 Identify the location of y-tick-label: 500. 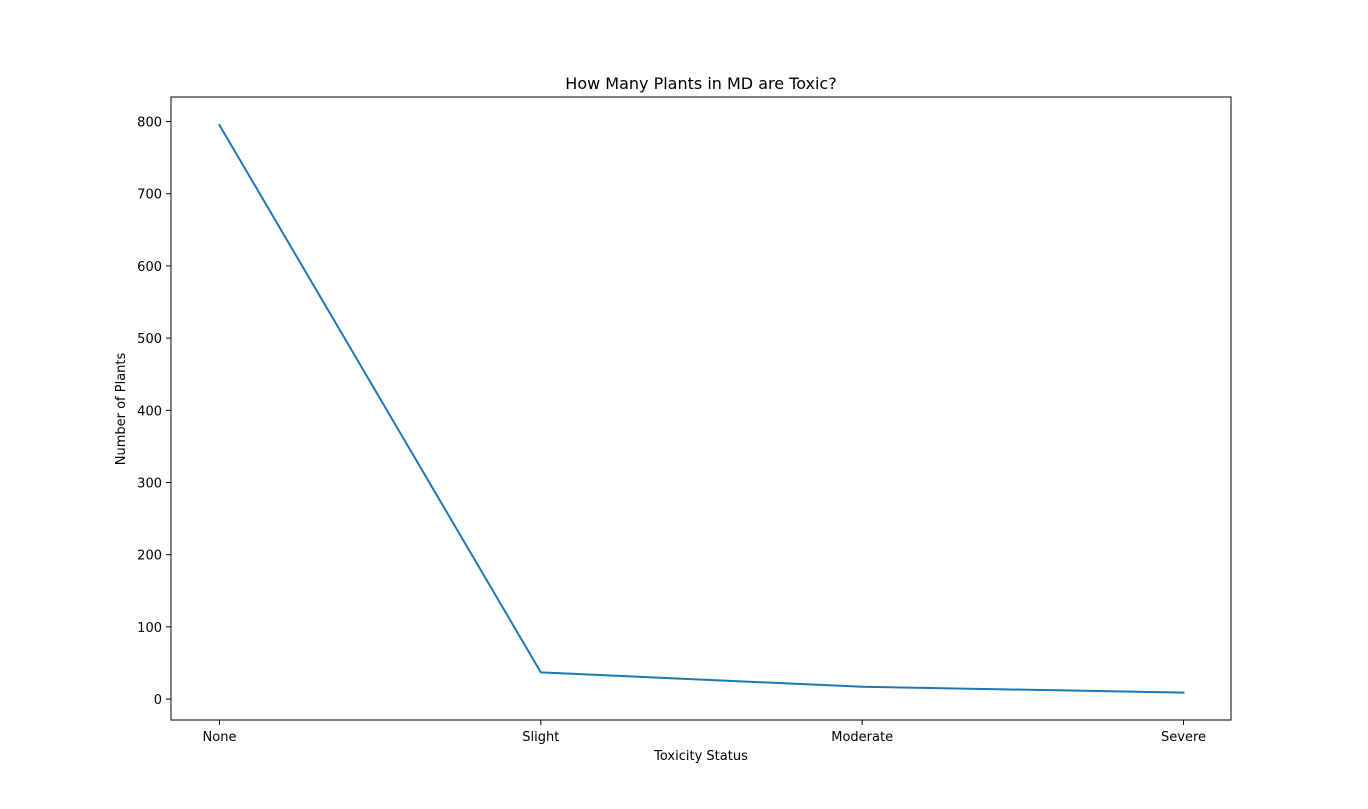
(149, 339).